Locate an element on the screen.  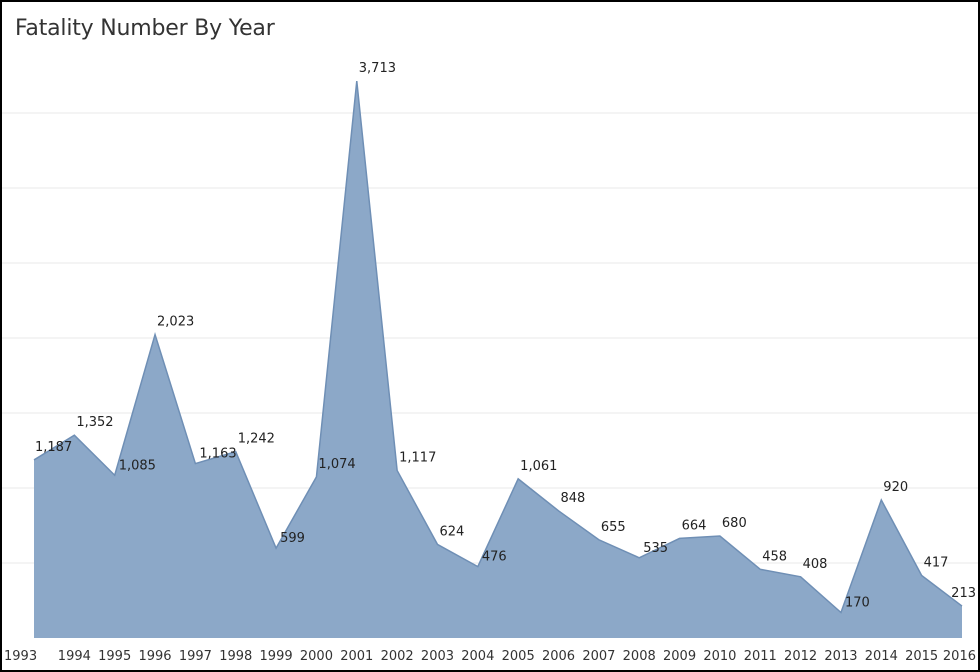
x-tick-label: 1995 is located at coordinates (114, 656).